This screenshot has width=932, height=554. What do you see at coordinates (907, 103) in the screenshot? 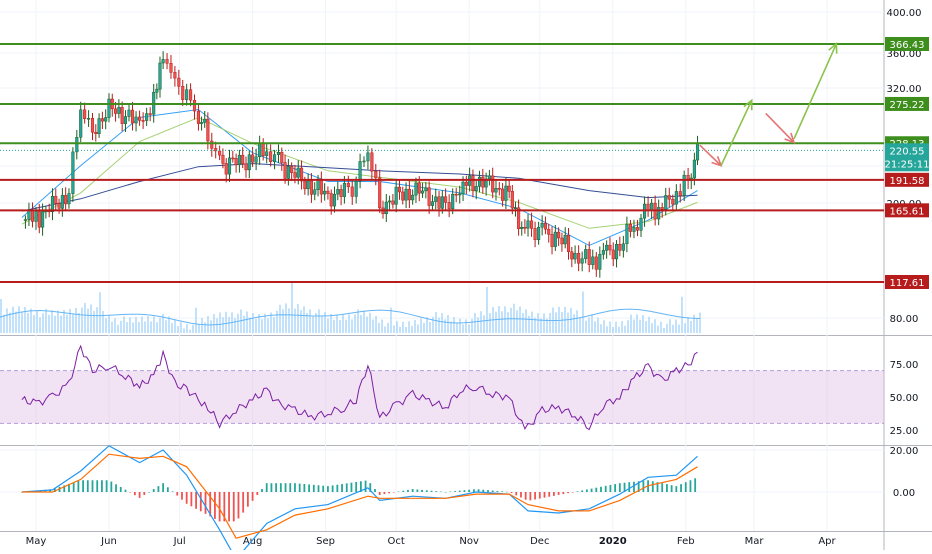
I see `price-level-tag` at bounding box center [907, 103].